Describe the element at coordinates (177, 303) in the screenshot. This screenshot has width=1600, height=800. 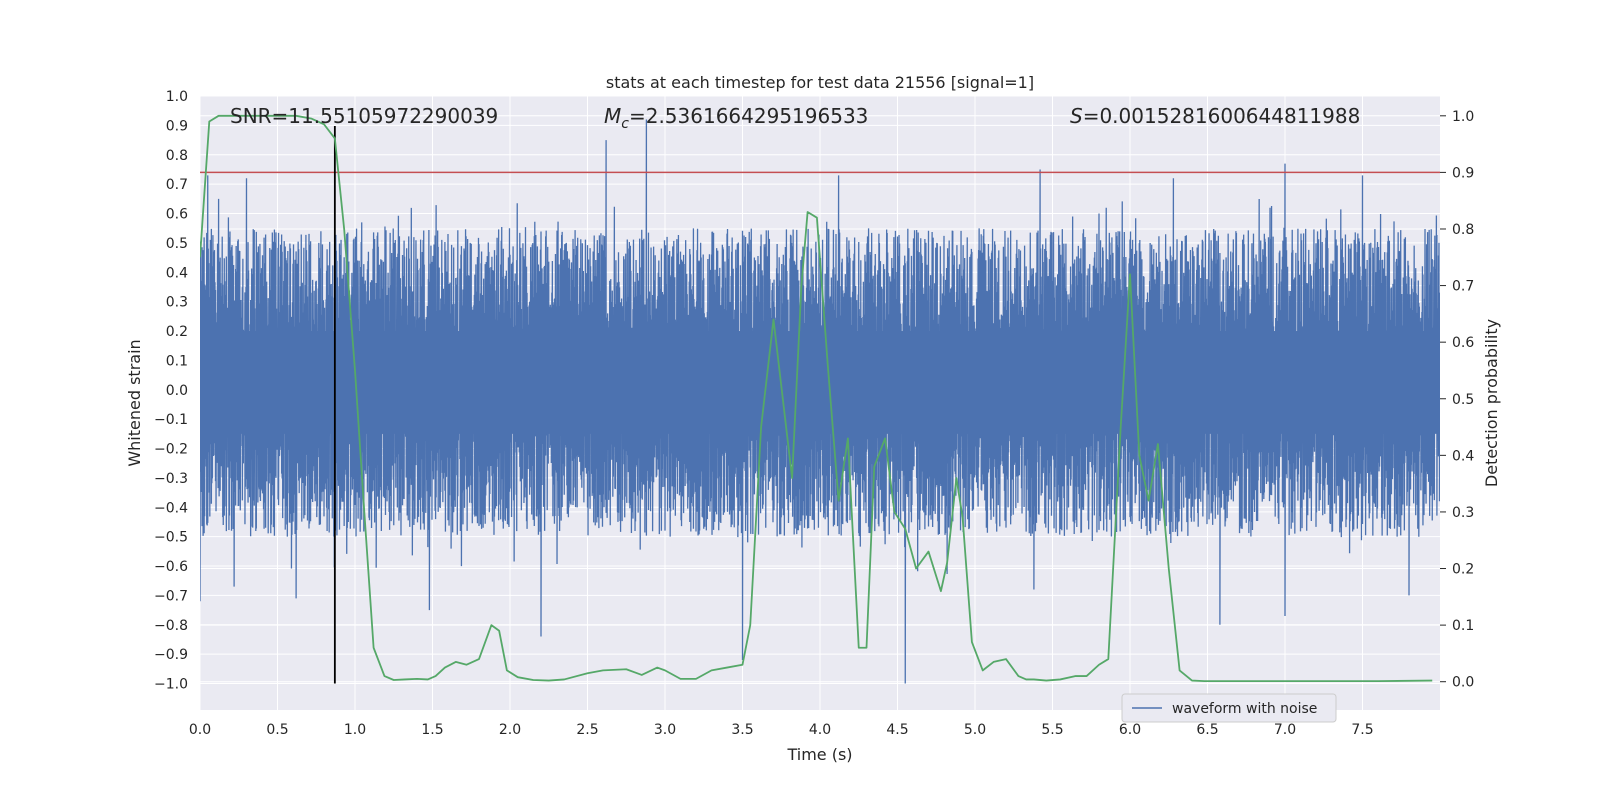
I see `y-tick-label: 0.3` at that location.